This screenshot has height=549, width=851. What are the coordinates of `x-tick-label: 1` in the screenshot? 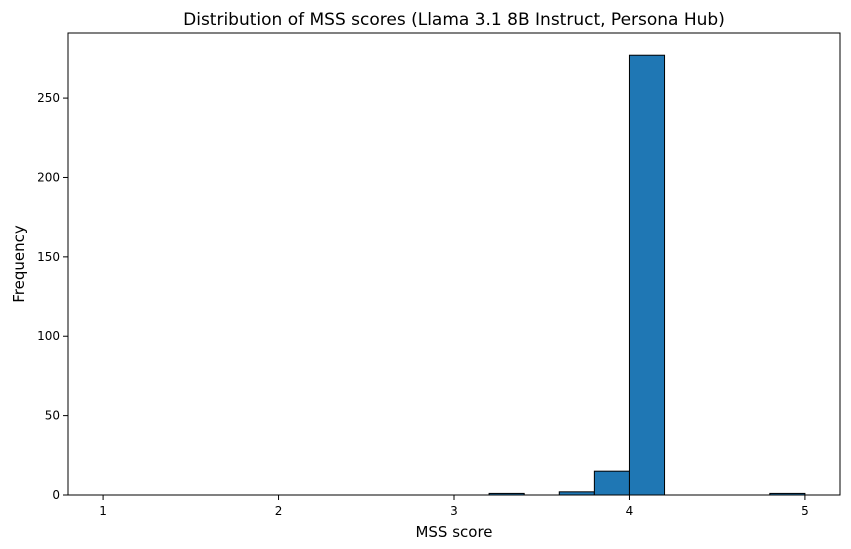 It's located at (103, 511).